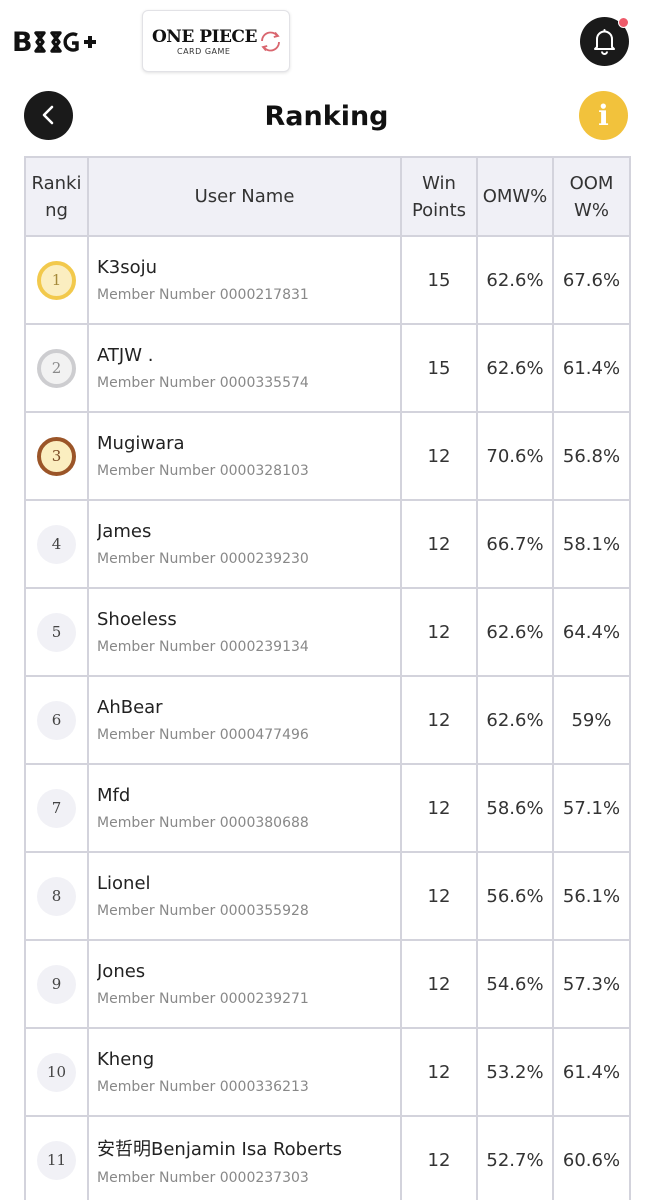 This screenshot has width=653, height=1200. I want to click on user-name: Kheng, so click(126, 1059).